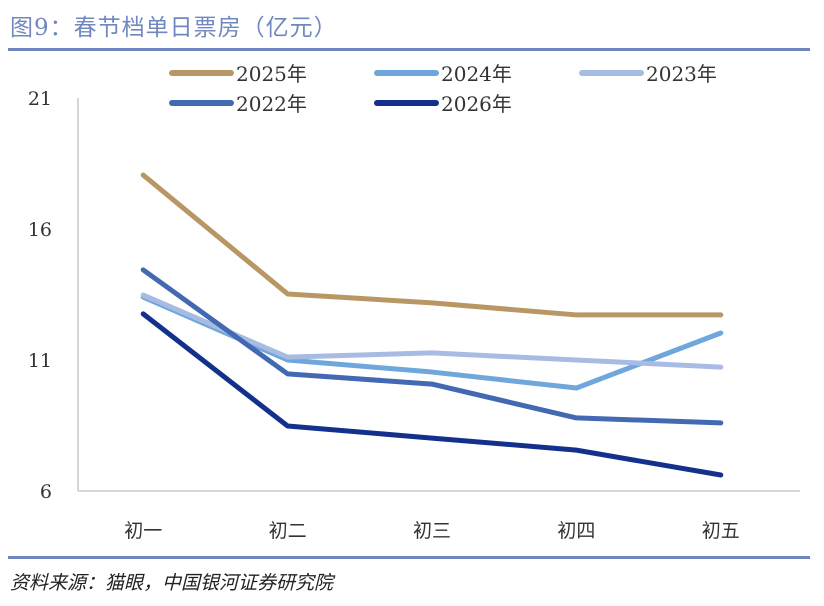 This screenshot has width=824, height=606. I want to click on y-tick-label: 6, so click(46, 492).